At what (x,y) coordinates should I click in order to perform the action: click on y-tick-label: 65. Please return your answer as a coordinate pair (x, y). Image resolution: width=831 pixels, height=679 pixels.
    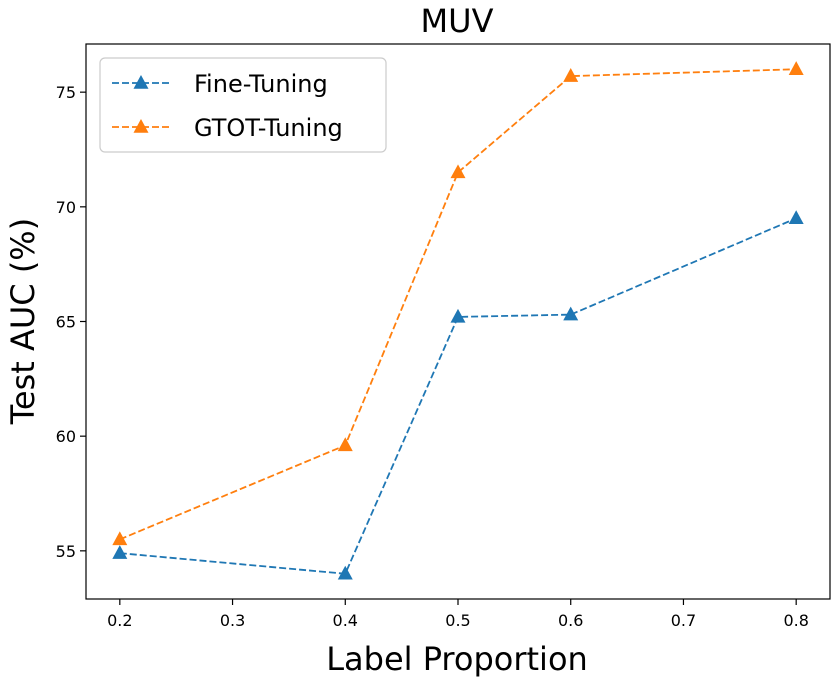
    Looking at the image, I should click on (66, 322).